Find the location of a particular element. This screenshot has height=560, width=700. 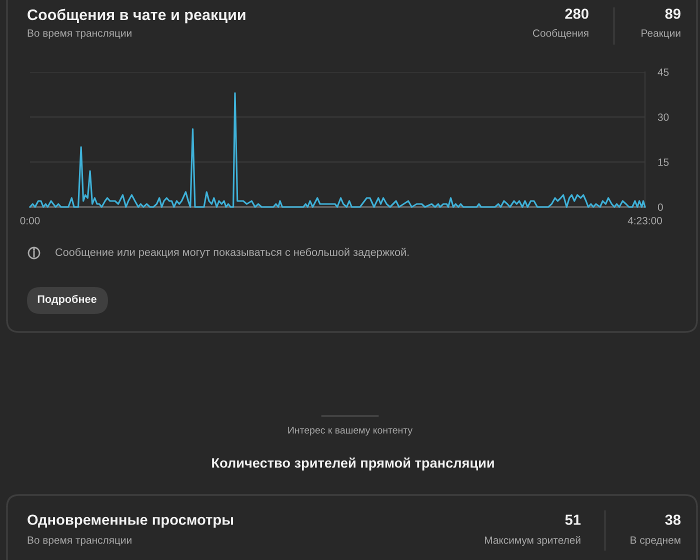

chart-title: Сообщения в чате и реакции is located at coordinates (137, 16).